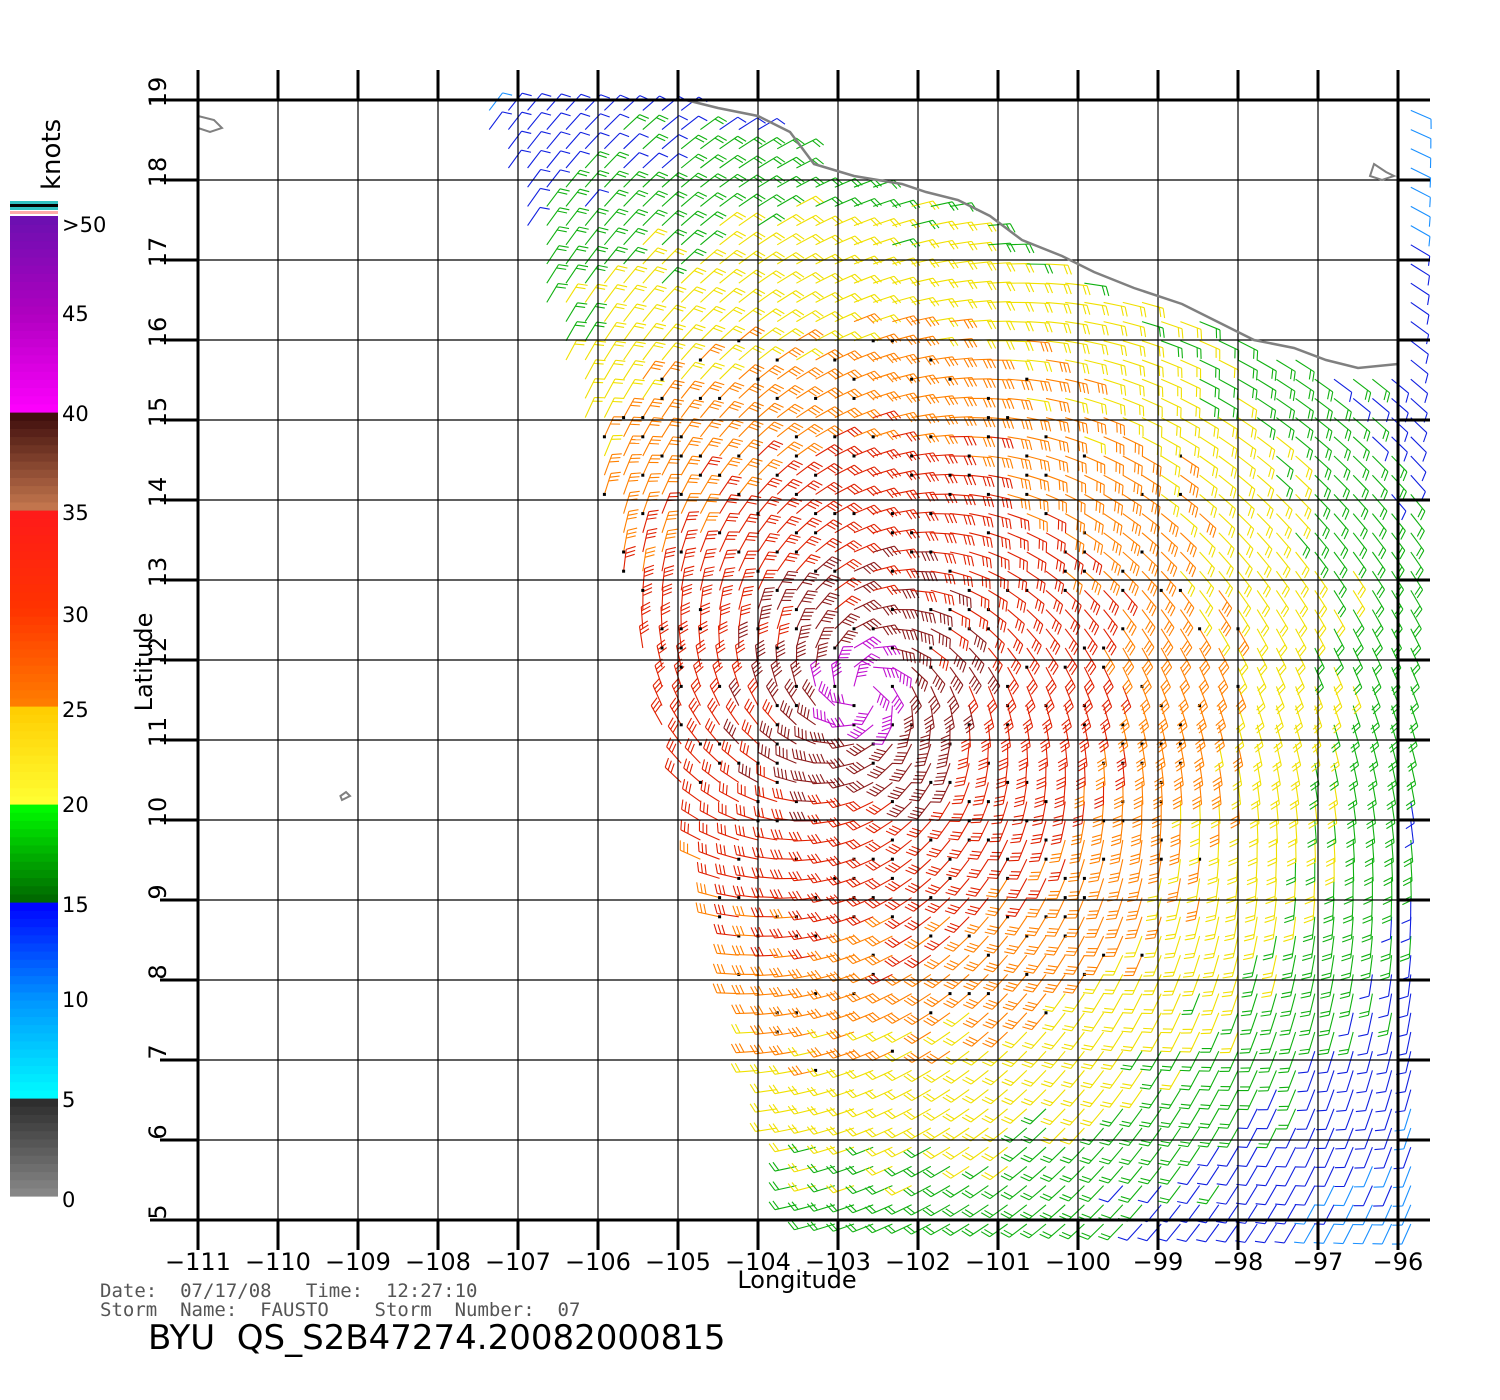  Describe the element at coordinates (278, 1262) in the screenshot. I see `lon-tick-label: −110` at that location.